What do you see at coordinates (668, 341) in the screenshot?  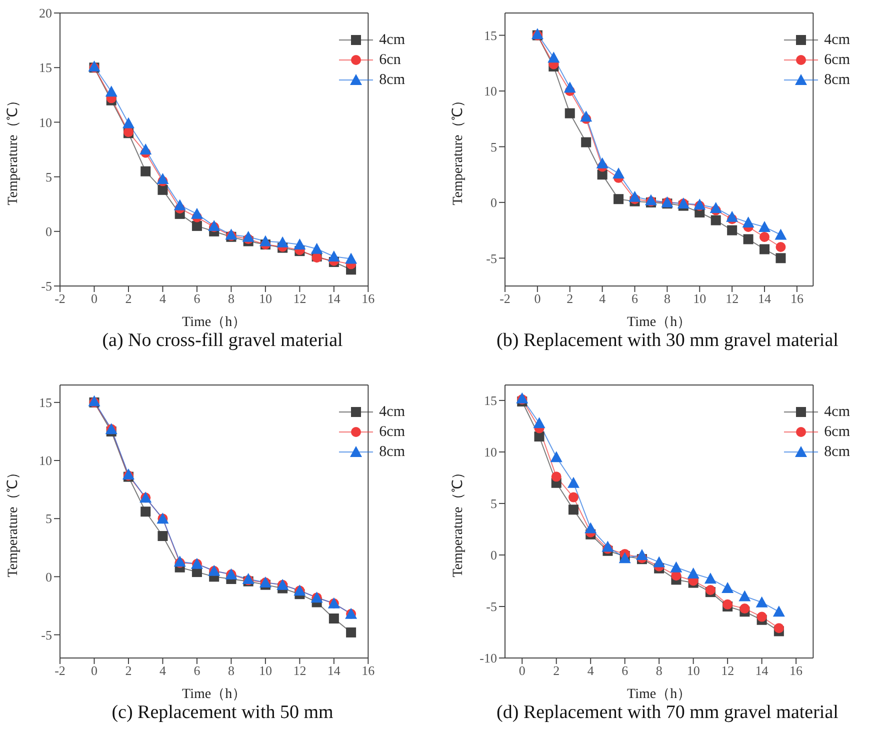 I see `text: (b) Replacement with 30 mm gravel material` at bounding box center [668, 341].